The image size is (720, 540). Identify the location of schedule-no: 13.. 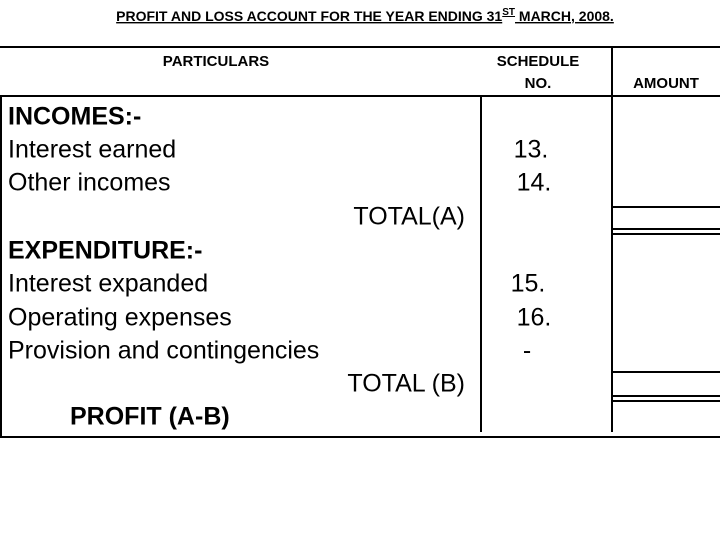
(531, 150).